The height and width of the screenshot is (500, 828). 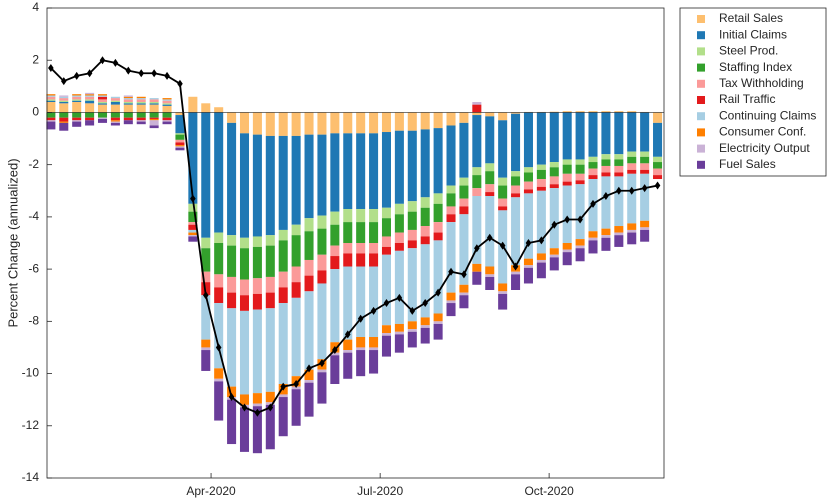 I want to click on legend-label: Initial Claims, so click(x=753, y=34).